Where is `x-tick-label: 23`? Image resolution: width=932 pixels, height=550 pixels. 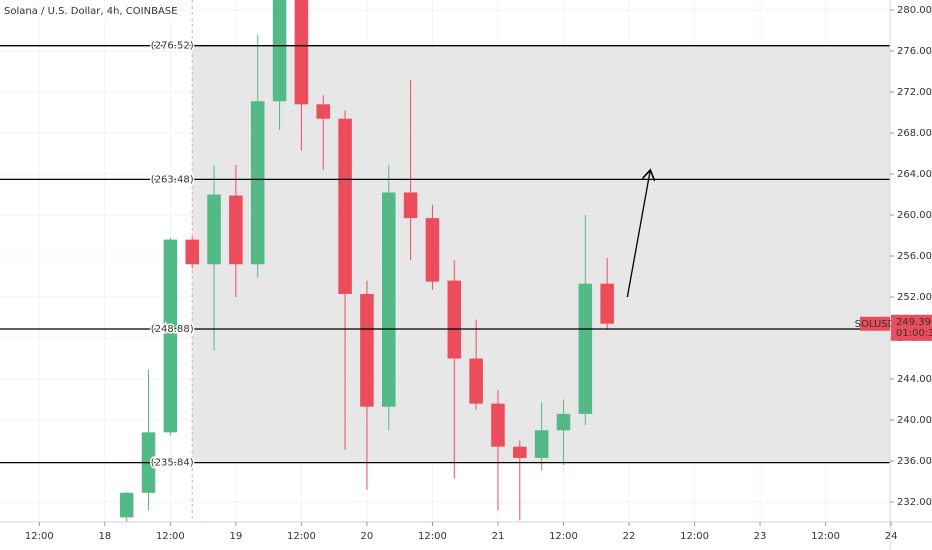
x-tick-label: 23 is located at coordinates (760, 536).